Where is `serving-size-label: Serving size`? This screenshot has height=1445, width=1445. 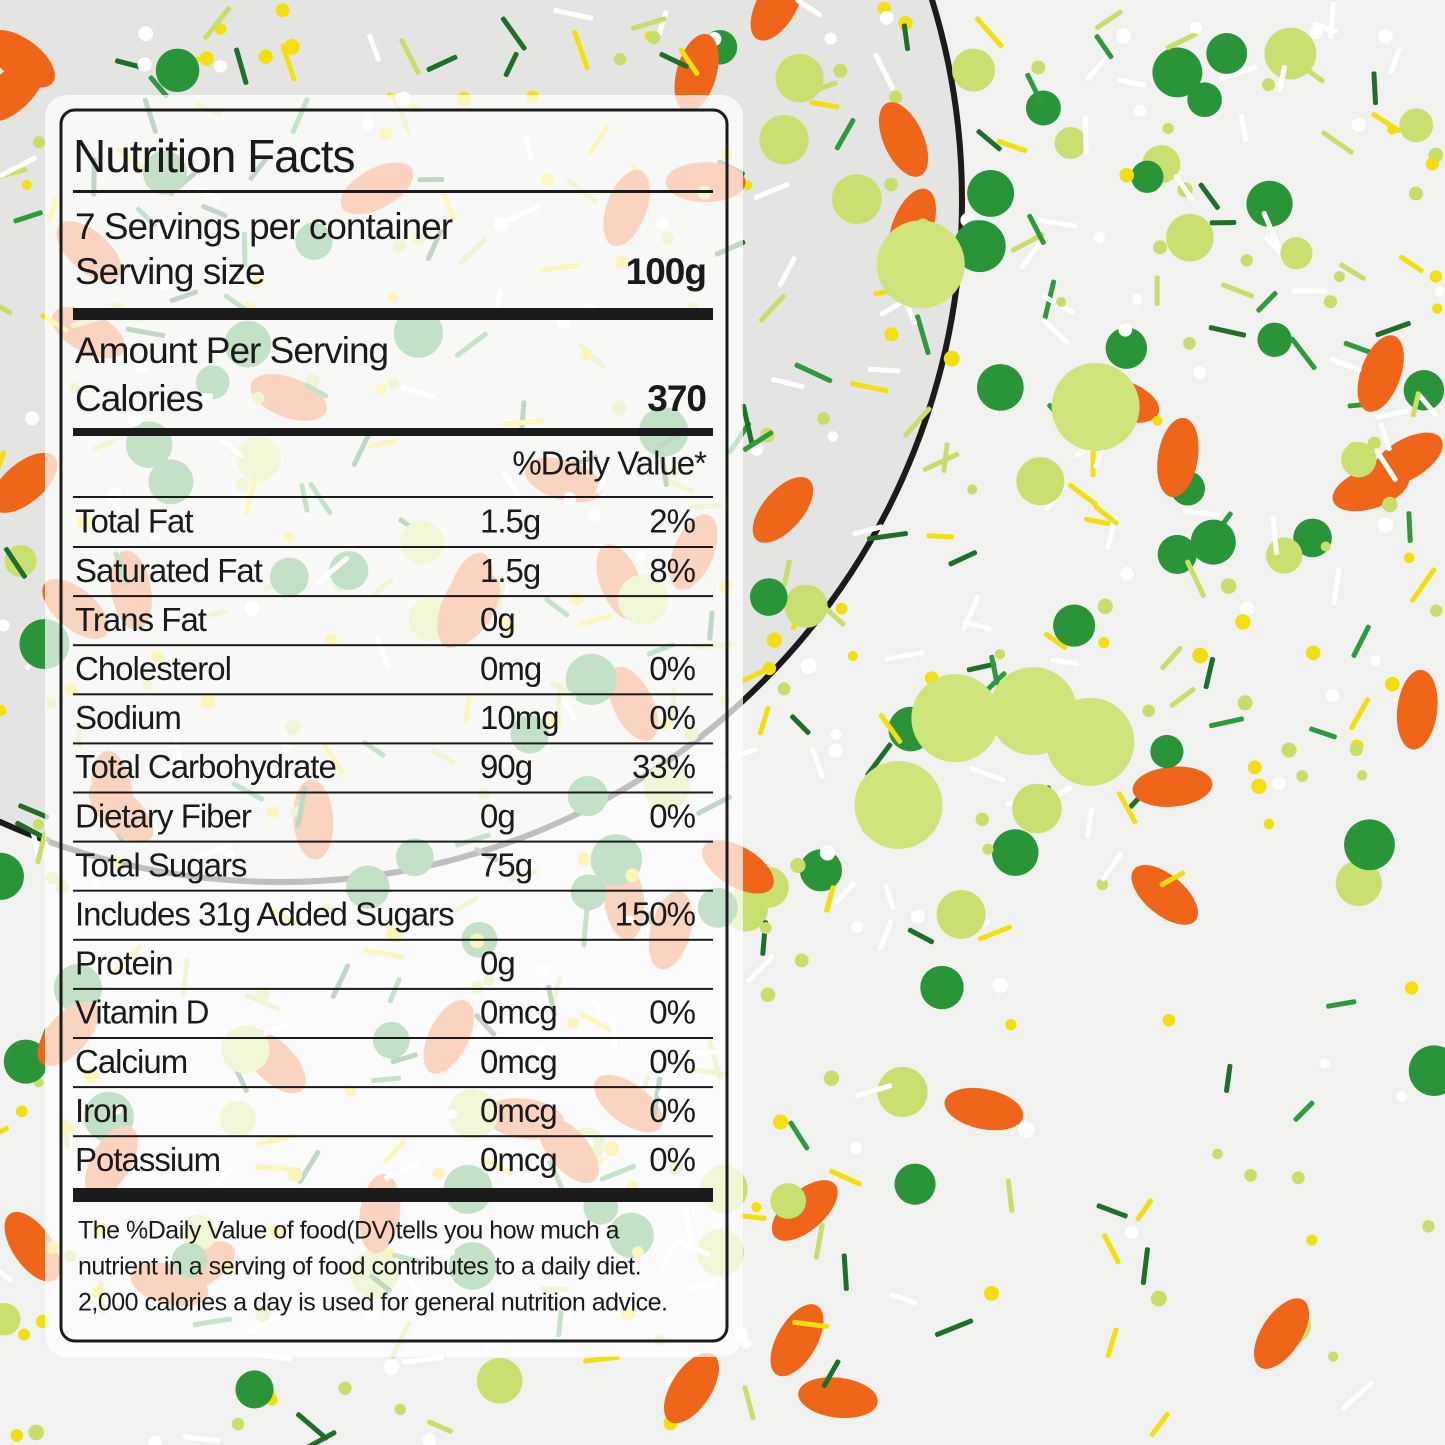
serving-size-label: Serving size is located at coordinates (170, 271).